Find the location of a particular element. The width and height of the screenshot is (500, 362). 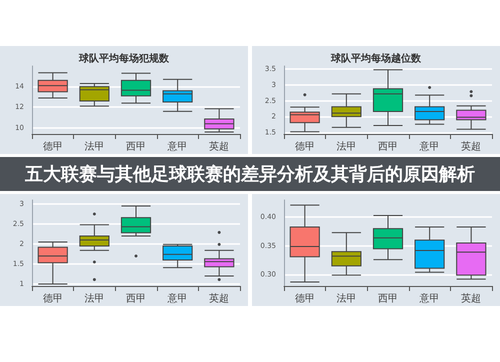

chart-title: 球队平均每场越位数 is located at coordinates (376, 58).